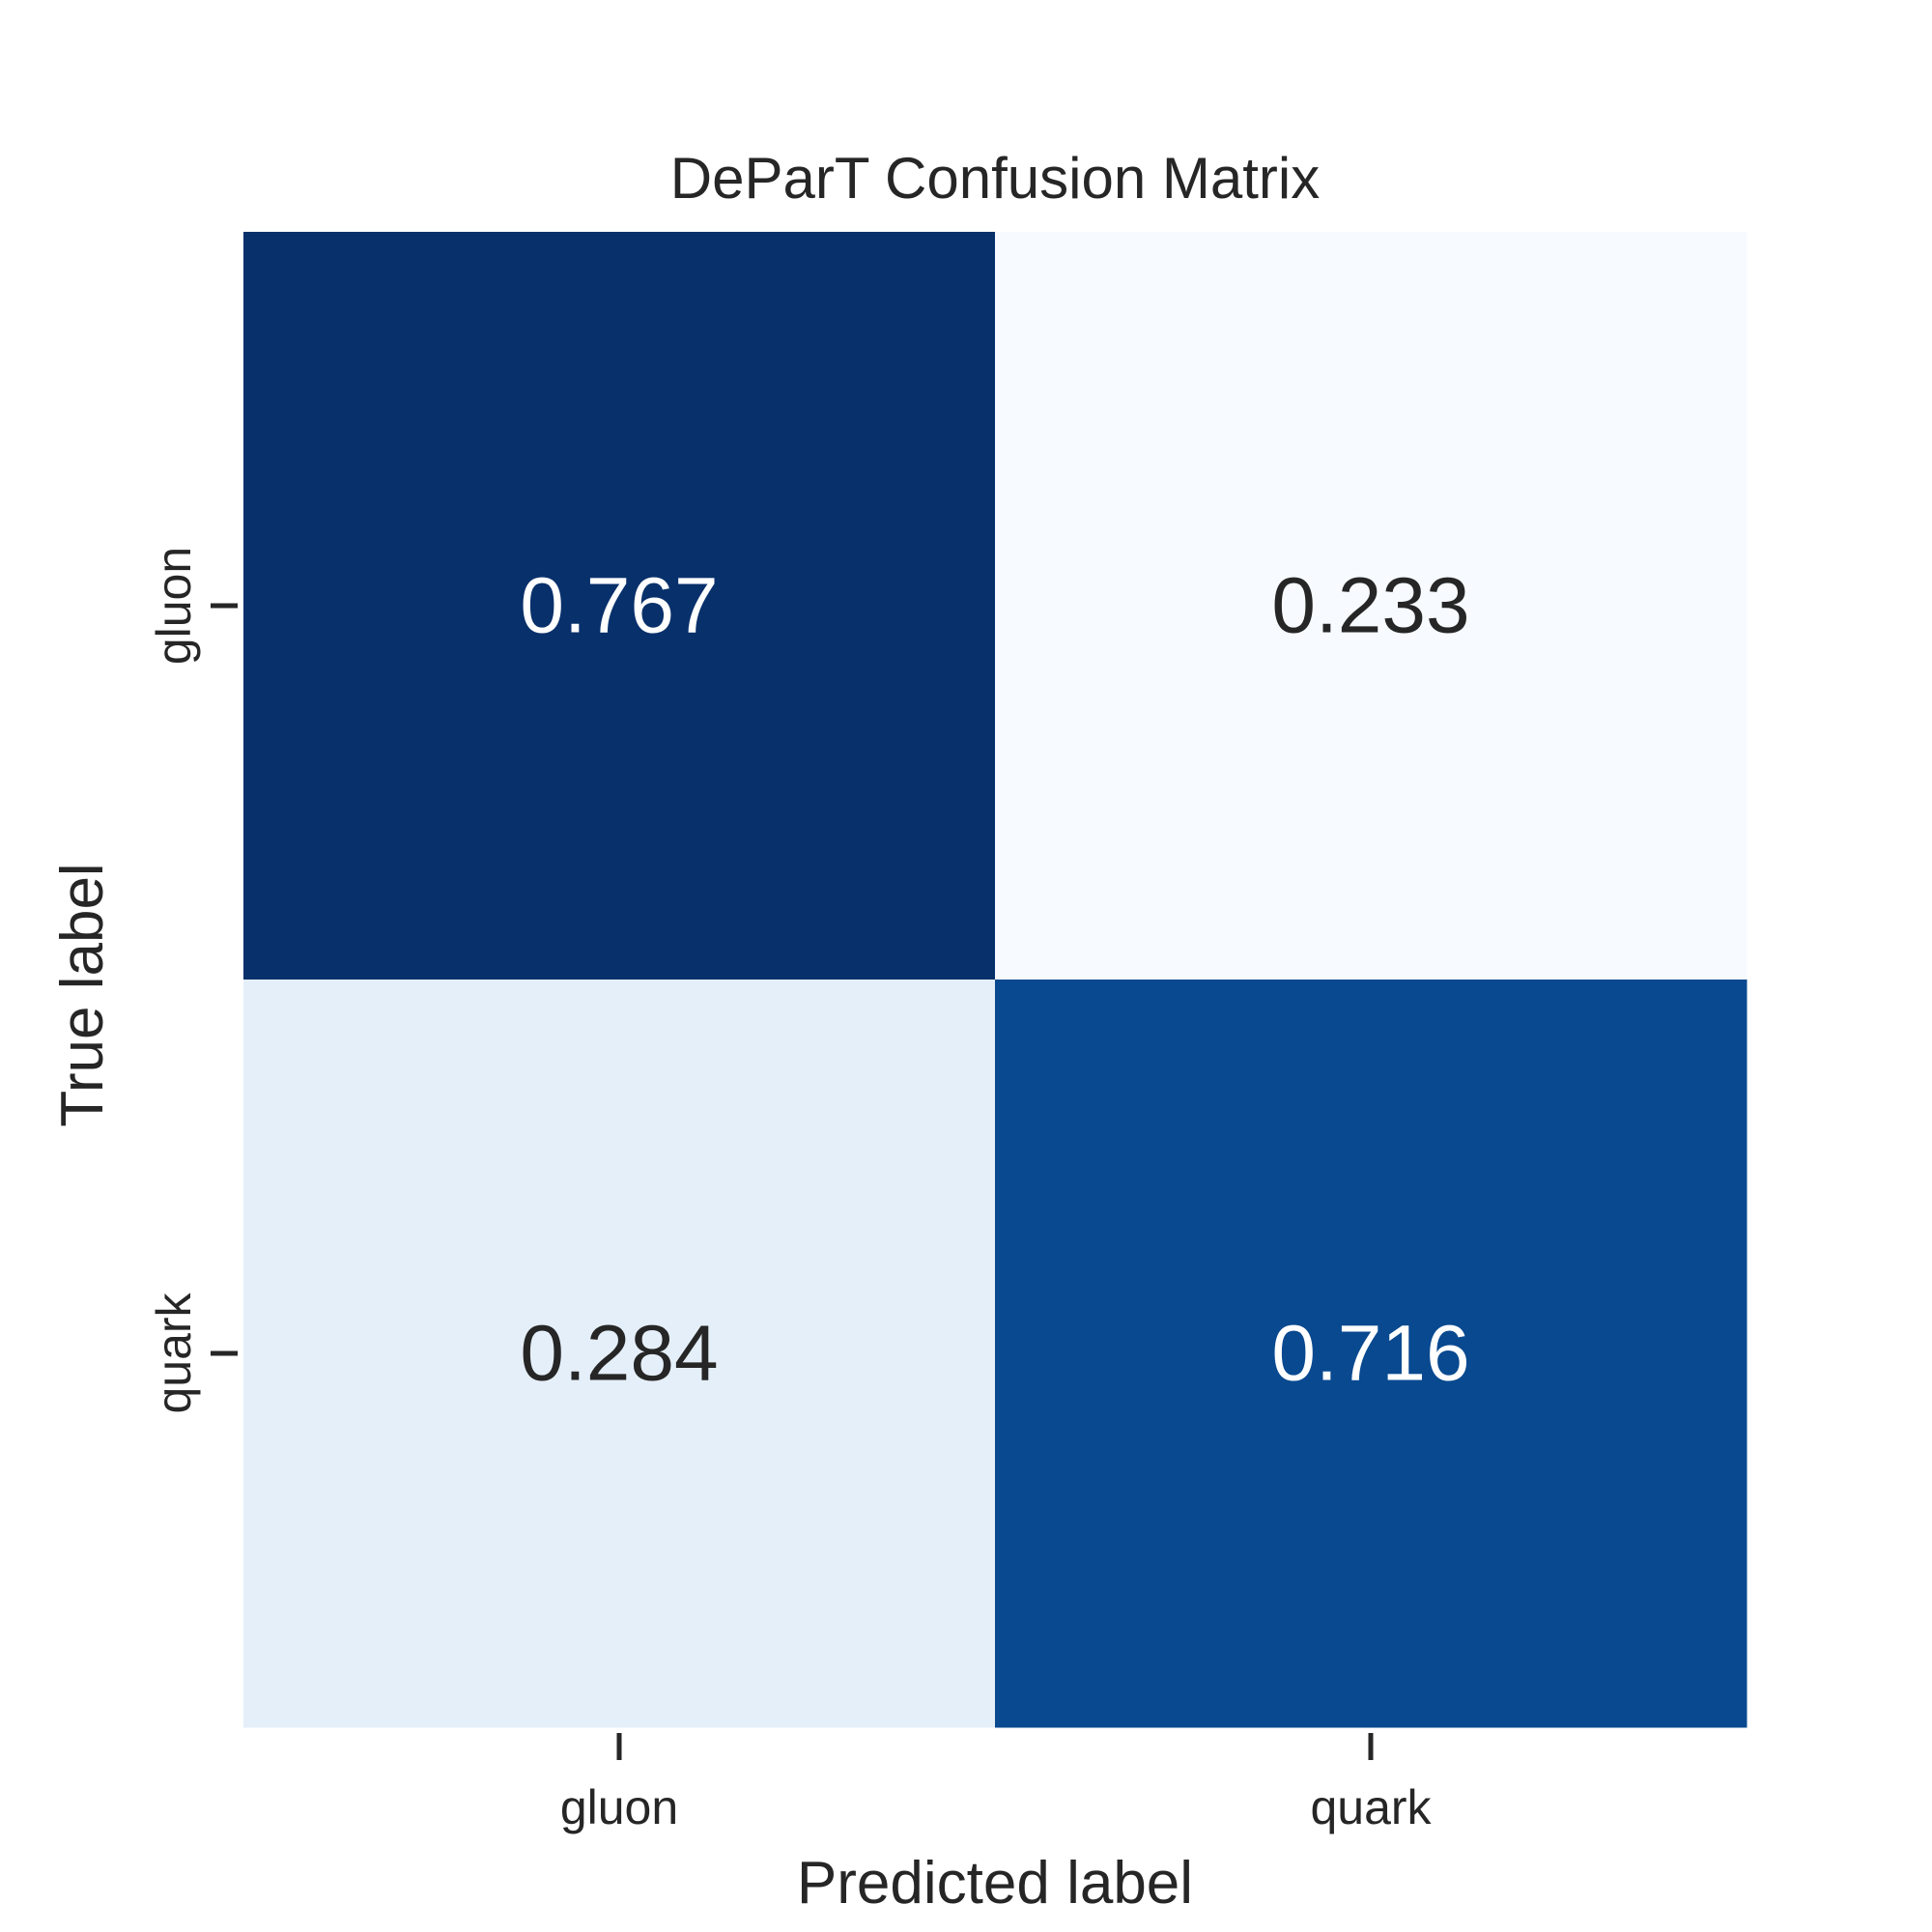 This screenshot has width=1932, height=1932. I want to click on cell-value-label: 0.767, so click(619, 606).